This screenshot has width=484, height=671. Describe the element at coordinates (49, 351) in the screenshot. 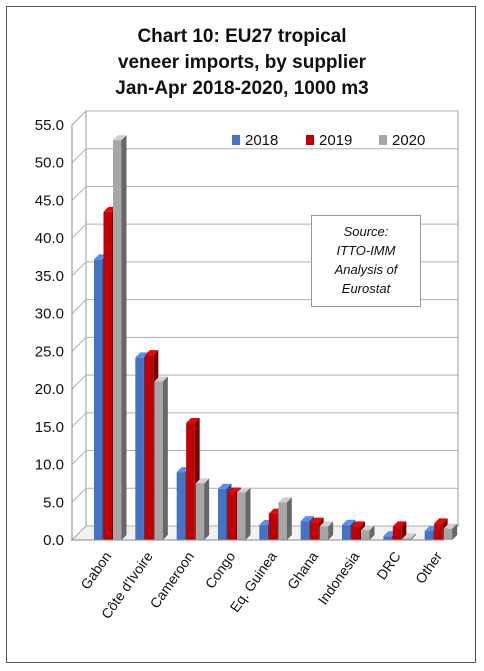

I see `y-tick-label: 25.0` at that location.